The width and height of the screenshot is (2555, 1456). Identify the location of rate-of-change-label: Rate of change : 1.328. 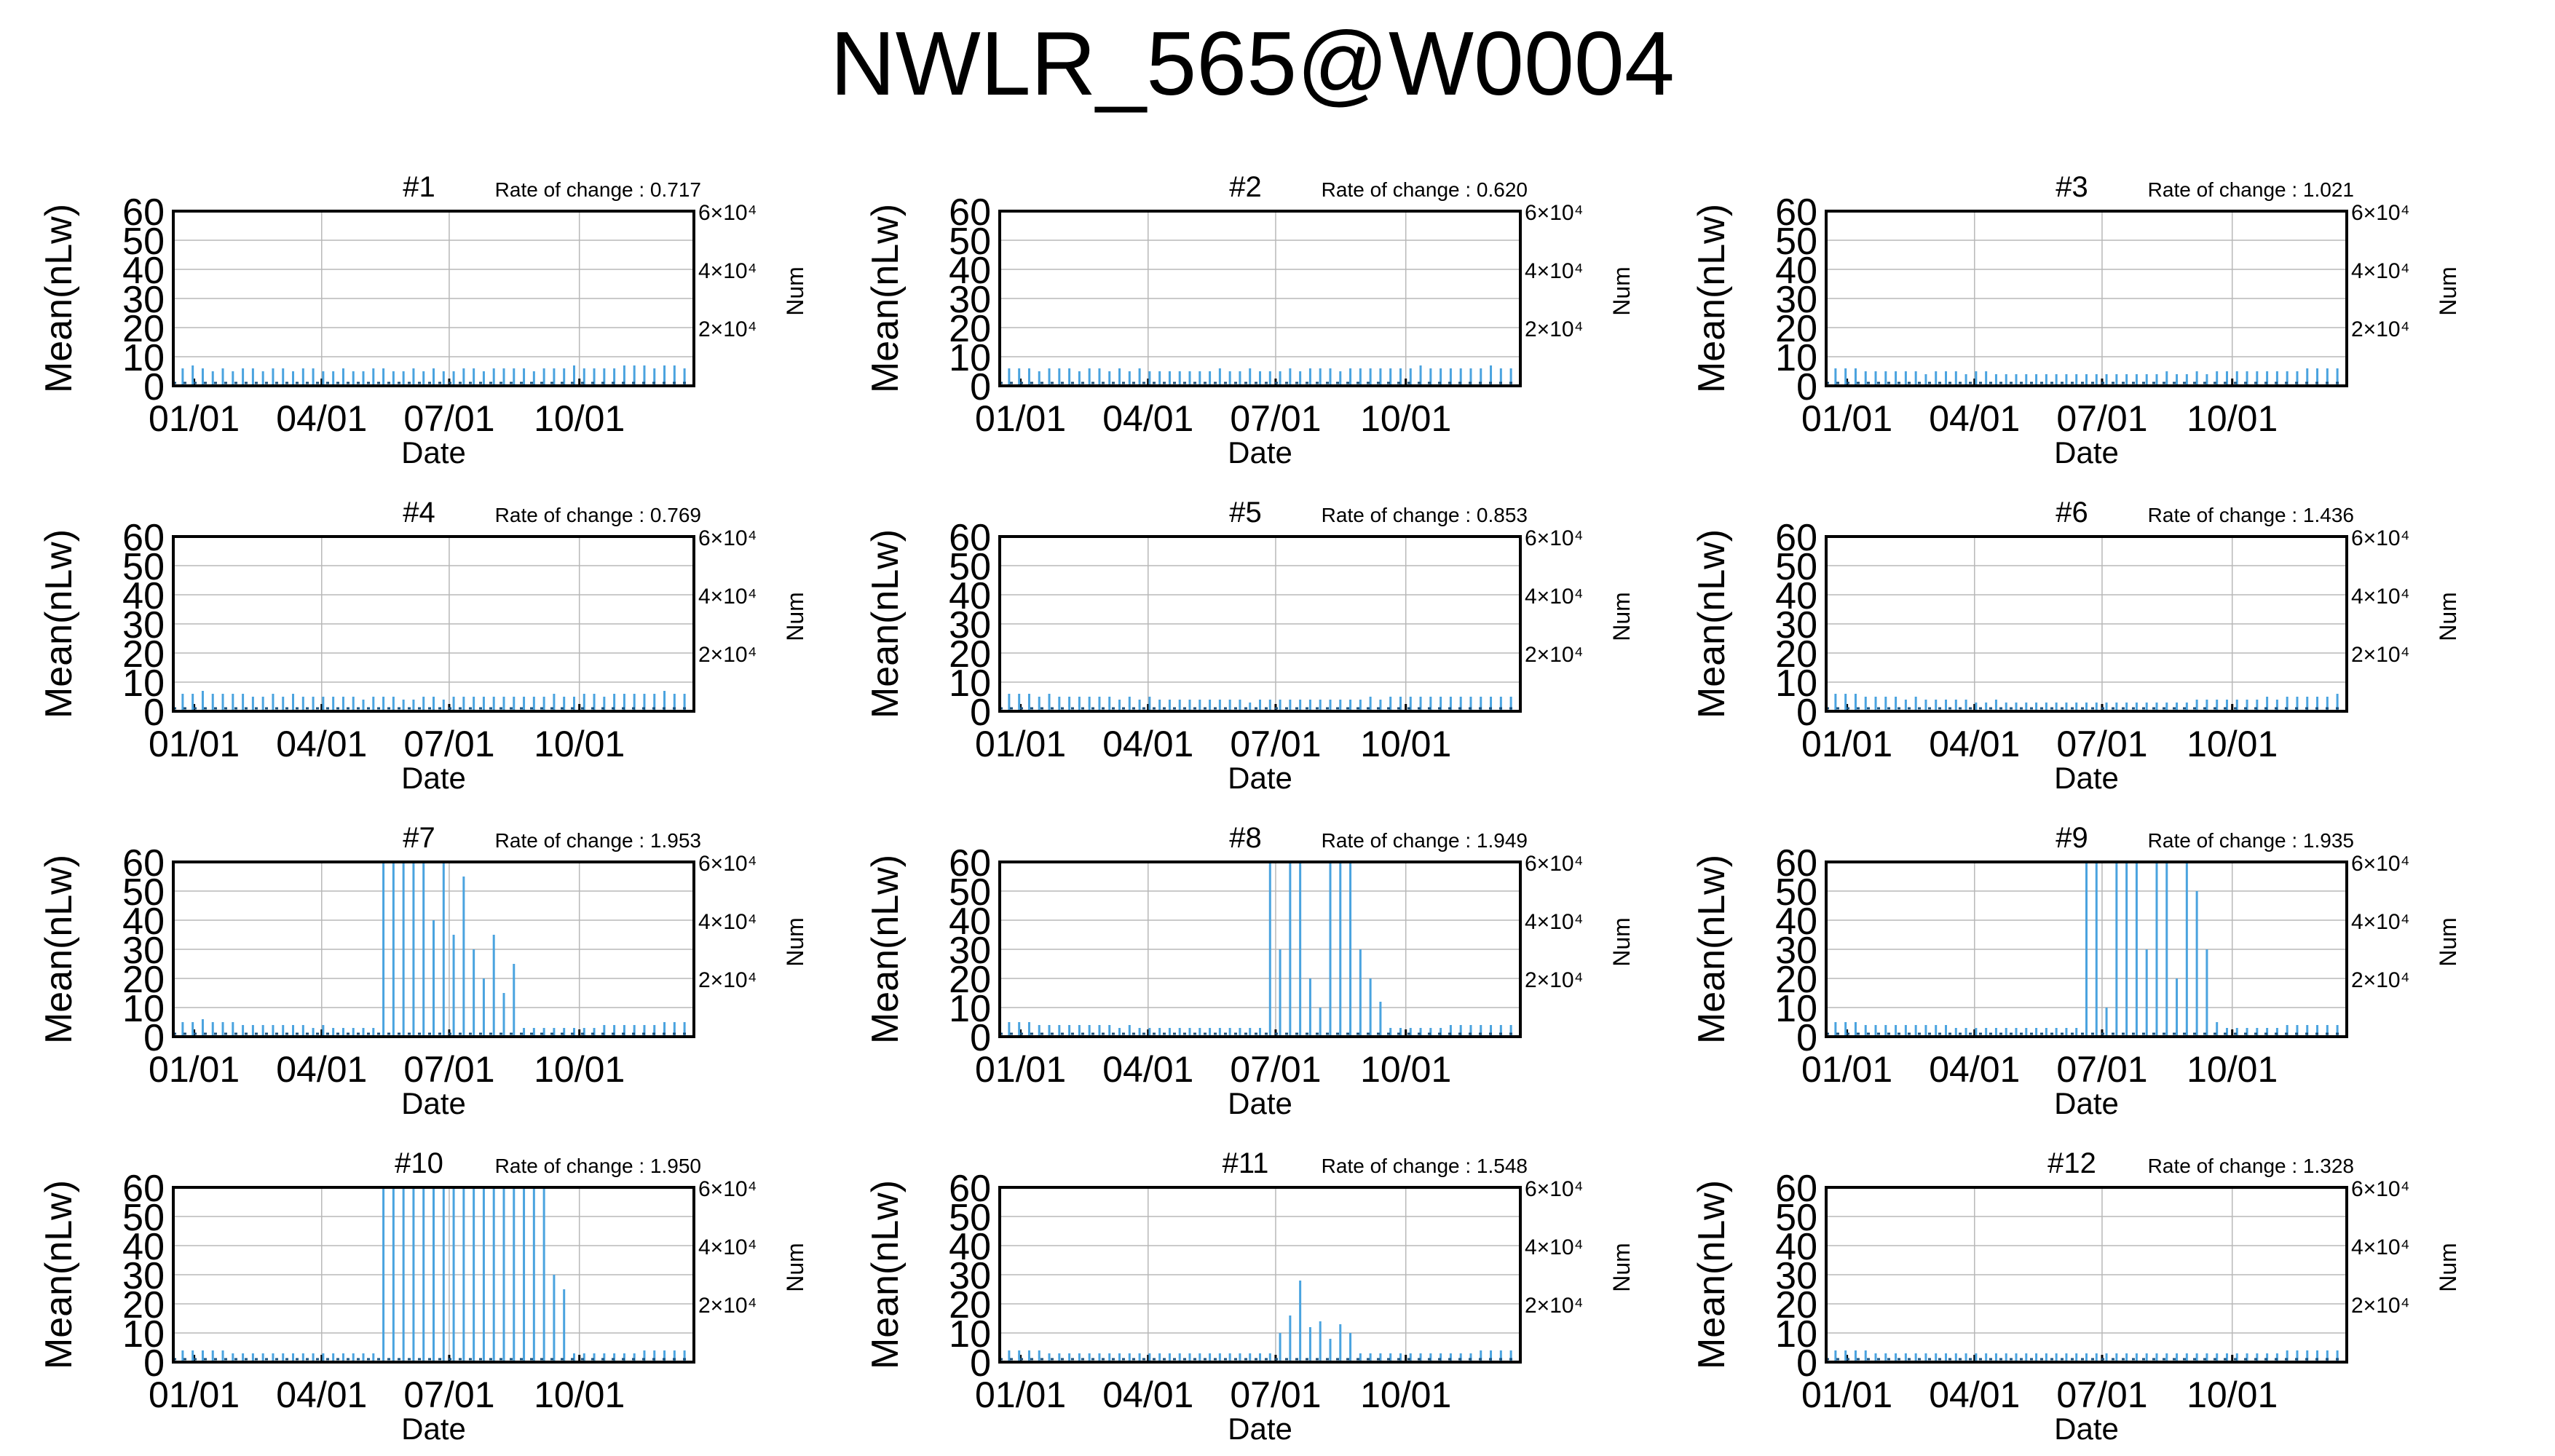
(2251, 1166).